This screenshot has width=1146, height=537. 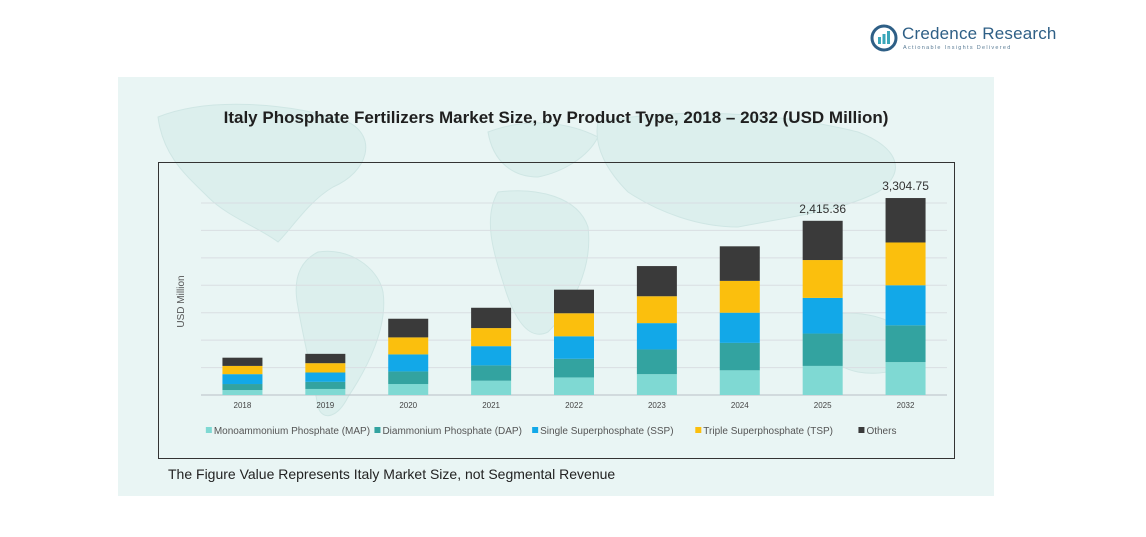 I want to click on legend-label: Diammonium Phosphate (DAP), so click(x=452, y=431).